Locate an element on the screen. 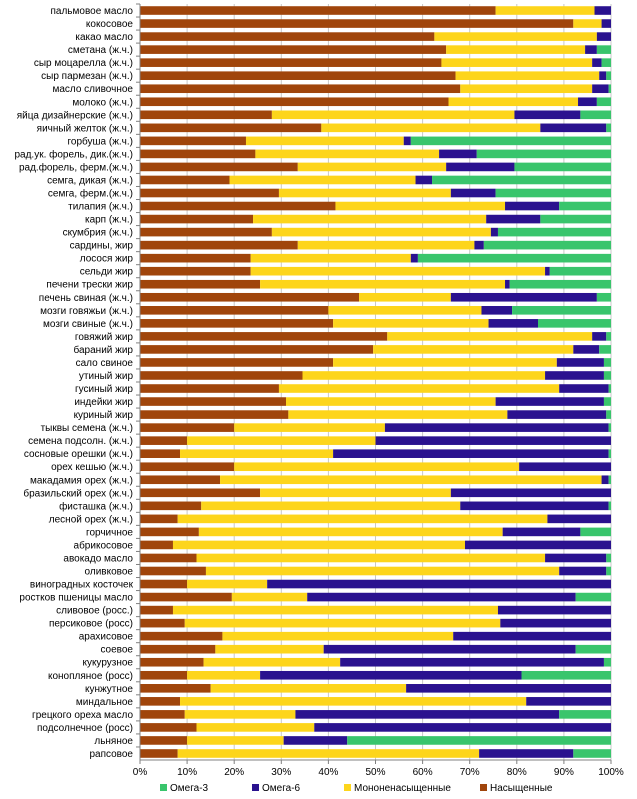  x-tick-labels: 0% 10% 20% 30% 40% 50% 60% 70% 80% 90% 100% is located at coordinates (378, 772).